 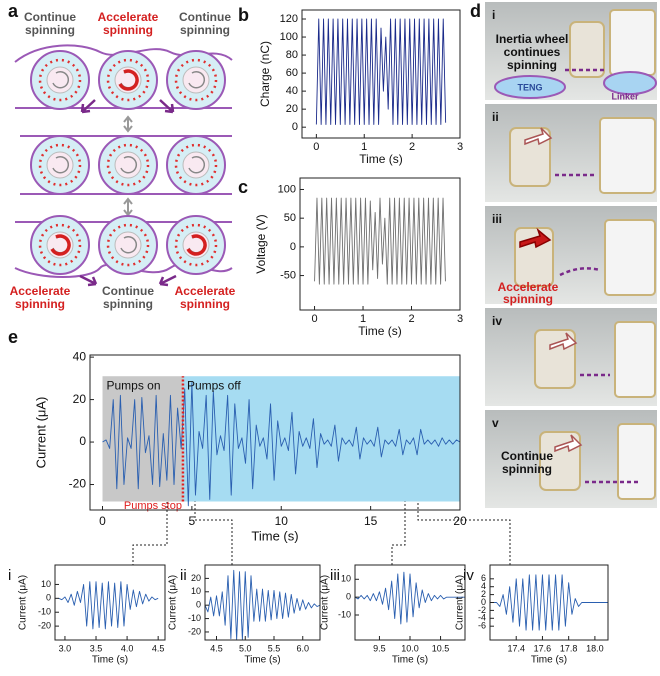 I want to click on x-tick-label: 2, so click(x=411, y=319).